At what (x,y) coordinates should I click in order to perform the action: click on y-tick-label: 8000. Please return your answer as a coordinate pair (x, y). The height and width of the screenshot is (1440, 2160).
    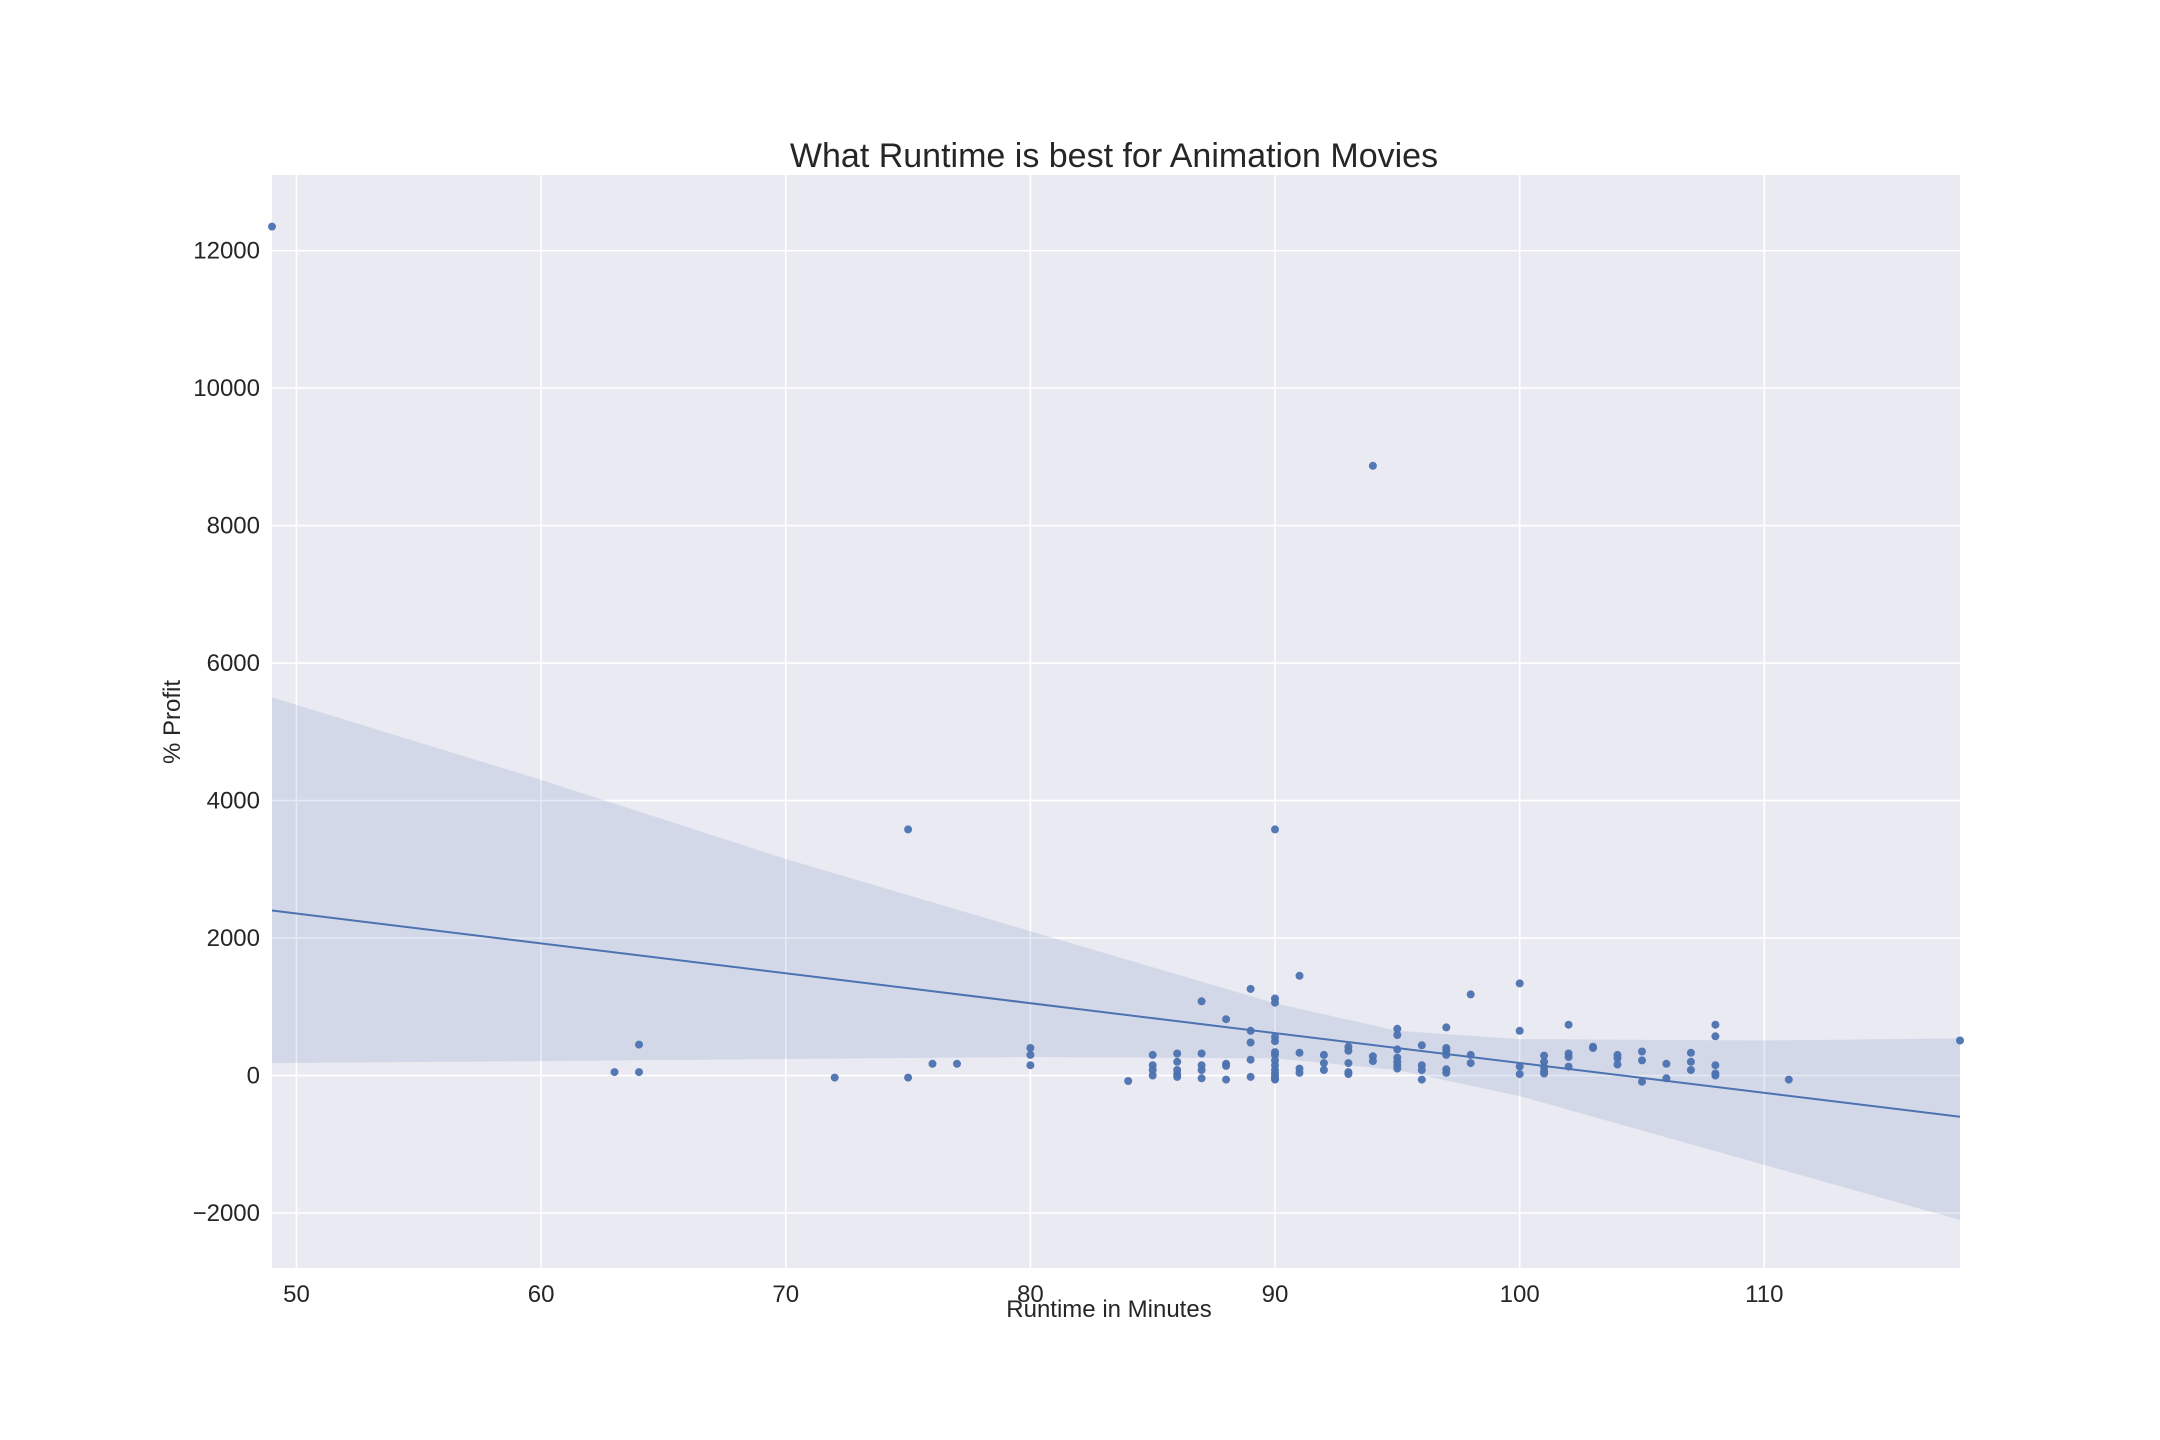
    Looking at the image, I should click on (233, 526).